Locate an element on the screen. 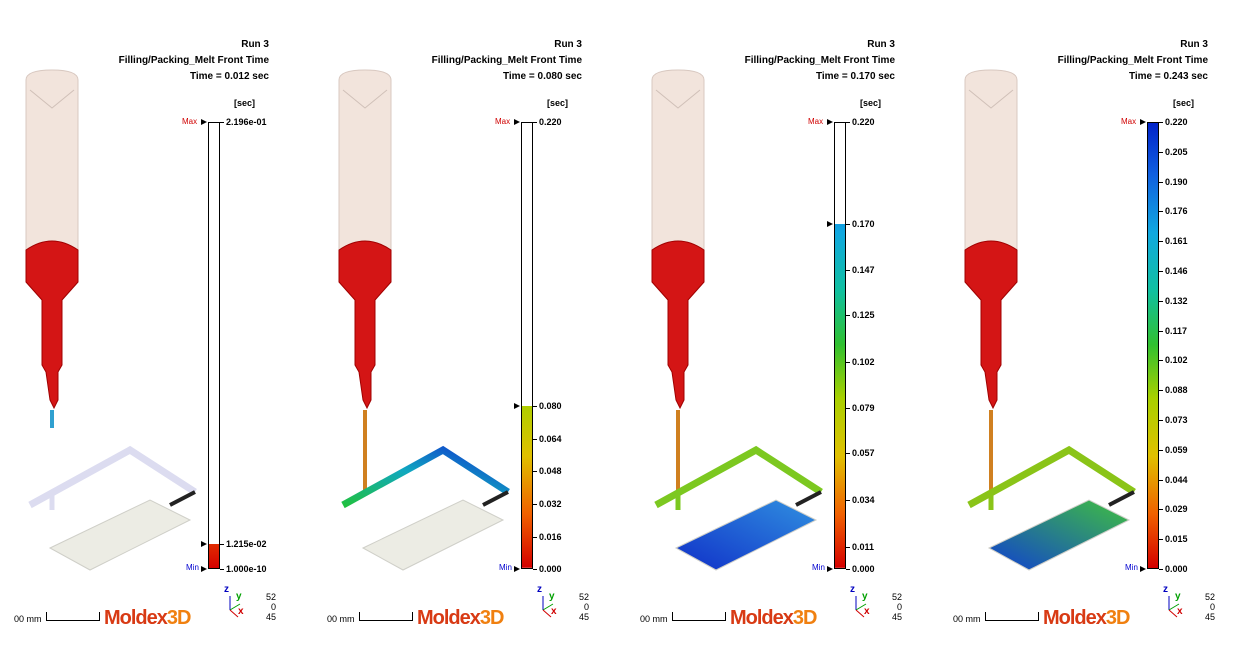 The width and height of the screenshot is (1251, 662). time-label: Time = 0.012 sec is located at coordinates (229, 76).